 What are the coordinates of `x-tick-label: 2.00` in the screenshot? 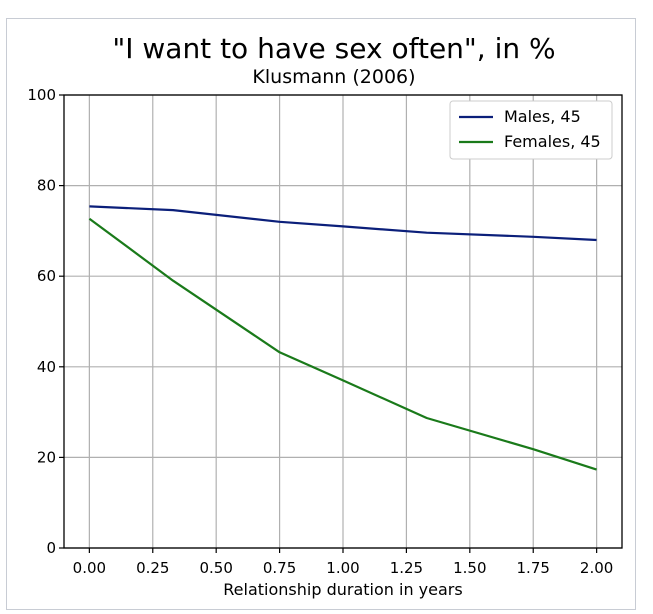 It's located at (596, 568).